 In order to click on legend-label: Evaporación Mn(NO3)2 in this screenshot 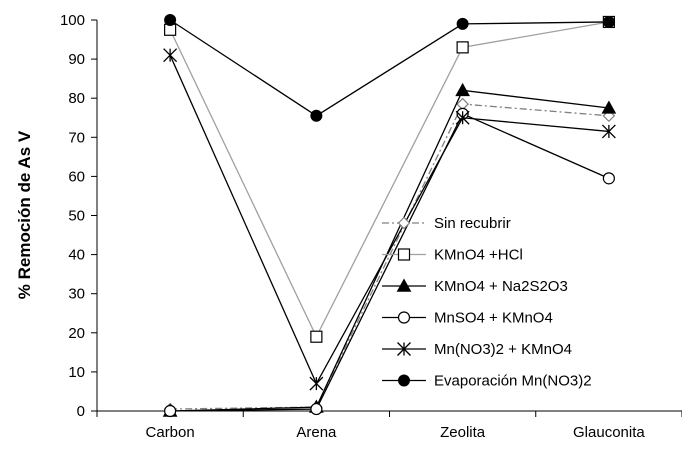, I will do `click(513, 381)`.